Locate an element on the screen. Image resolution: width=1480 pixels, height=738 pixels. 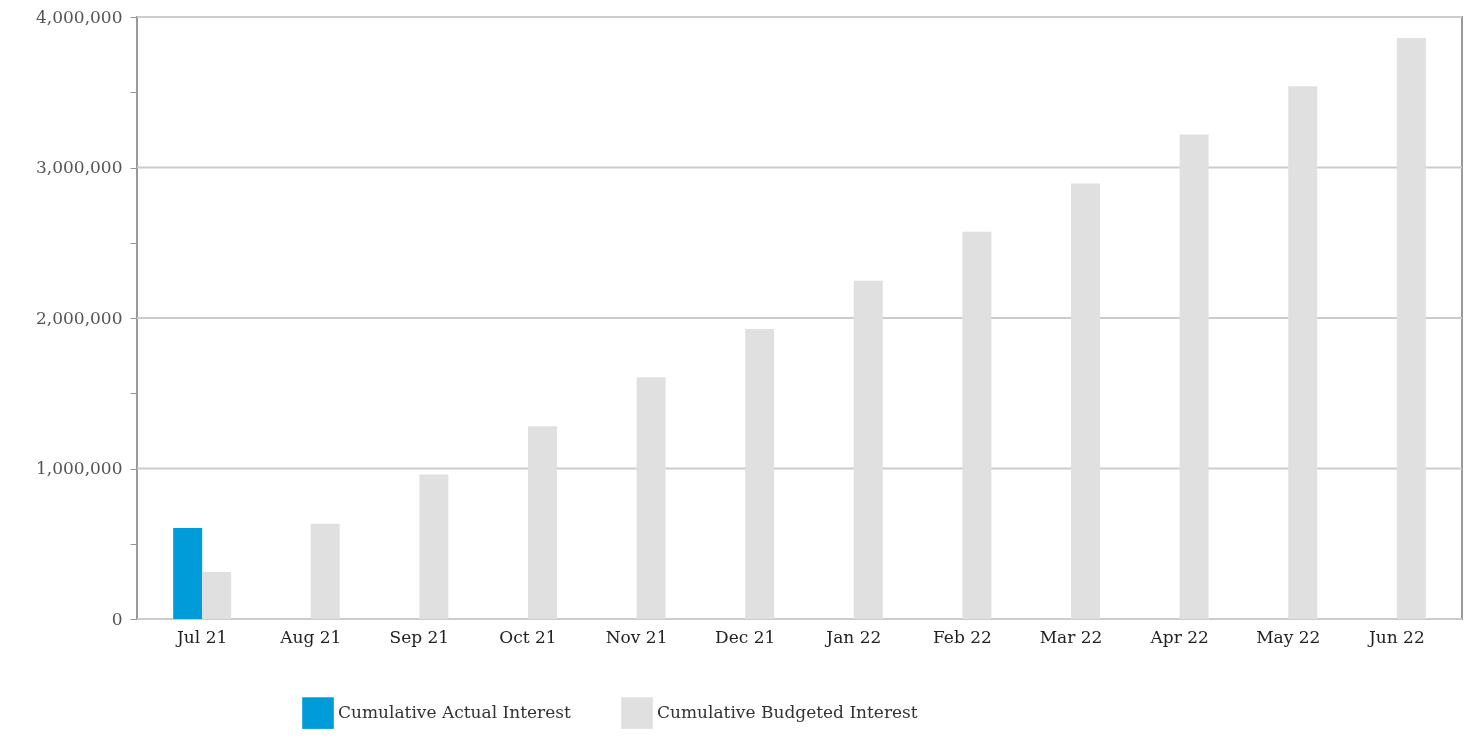
x-tick-label: Feb 22 is located at coordinates (962, 636).